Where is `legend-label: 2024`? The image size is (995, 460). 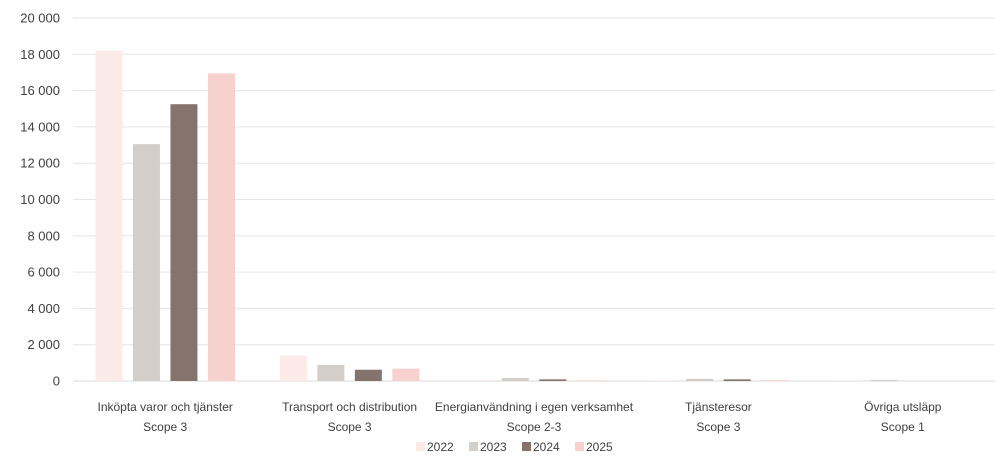
legend-label: 2024 is located at coordinates (546, 447).